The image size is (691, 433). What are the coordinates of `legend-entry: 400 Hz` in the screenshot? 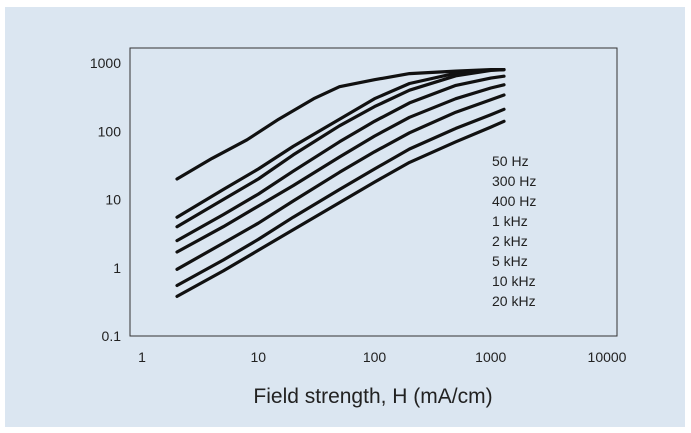 It's located at (514, 201).